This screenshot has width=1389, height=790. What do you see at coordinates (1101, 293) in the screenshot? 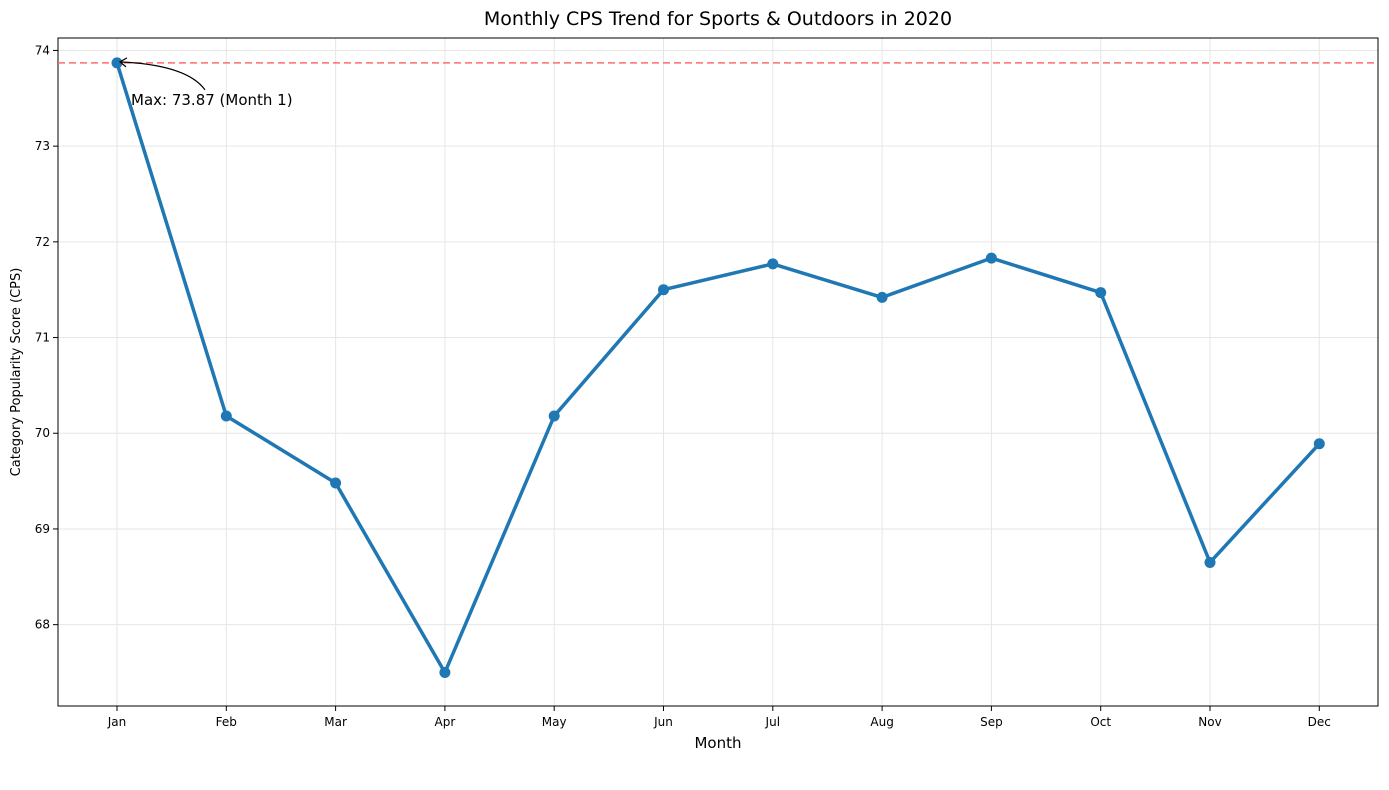
I see `data-point-oct` at bounding box center [1101, 293].